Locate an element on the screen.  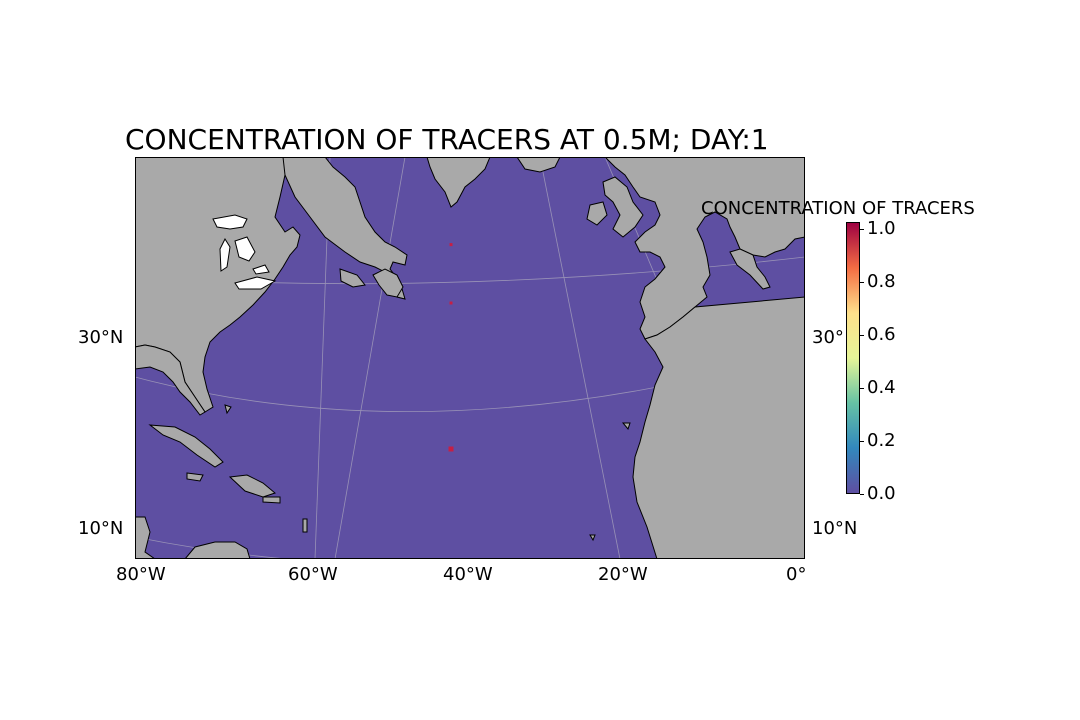
land-ireland is located at coordinates (597, 213).